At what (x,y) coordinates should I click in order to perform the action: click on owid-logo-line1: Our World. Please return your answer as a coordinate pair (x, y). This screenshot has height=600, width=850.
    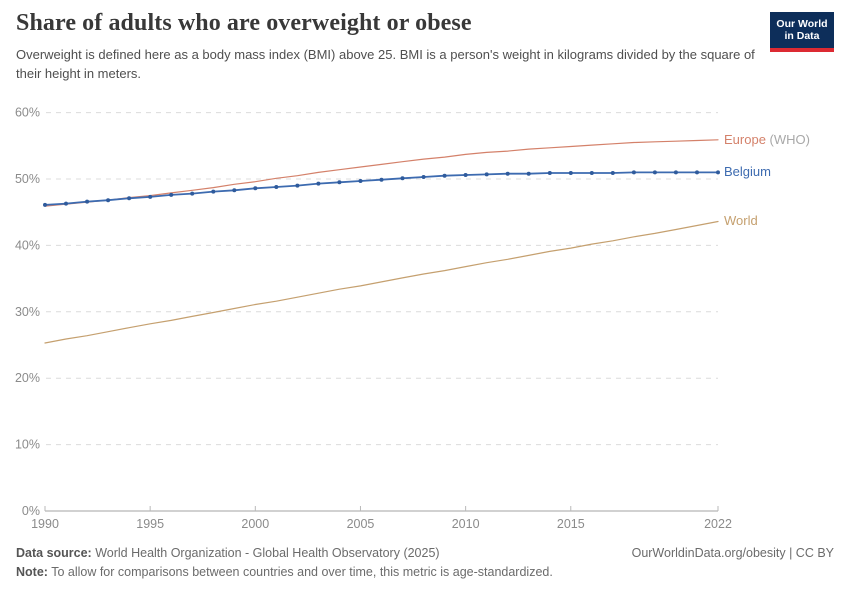
    Looking at the image, I should click on (802, 23).